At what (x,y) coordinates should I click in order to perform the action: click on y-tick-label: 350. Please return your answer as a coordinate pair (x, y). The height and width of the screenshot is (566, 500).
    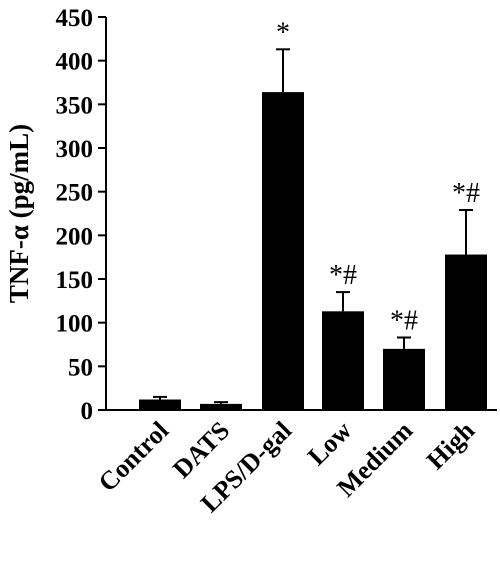
    Looking at the image, I should click on (75, 105).